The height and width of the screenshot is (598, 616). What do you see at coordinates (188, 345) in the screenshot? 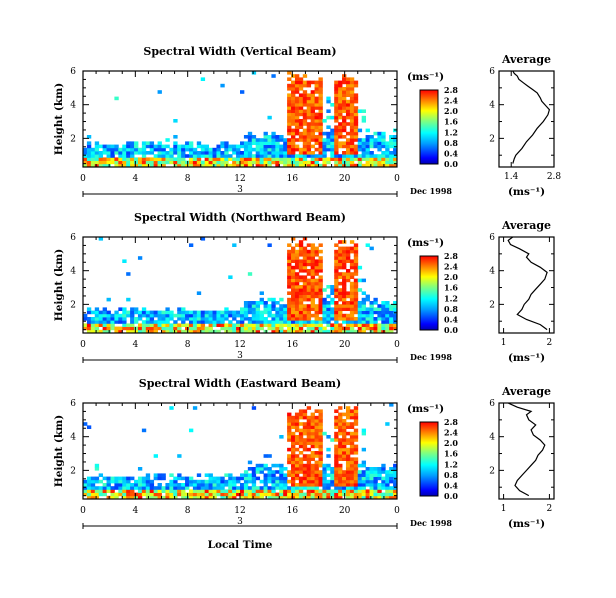
I see `x-tick-label: 8` at bounding box center [188, 345].